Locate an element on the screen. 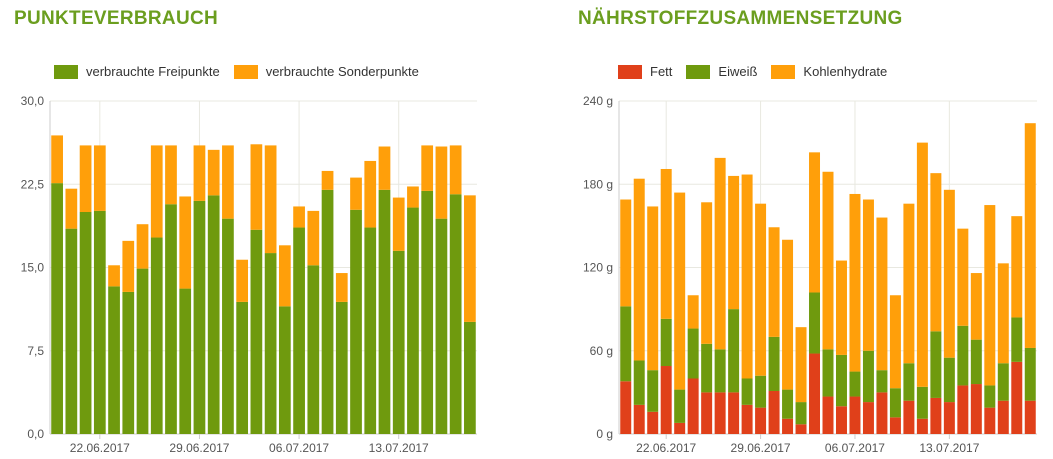 The width and height of the screenshot is (1053, 459). legend-item-protein: Eiweiß is located at coordinates (721, 71).